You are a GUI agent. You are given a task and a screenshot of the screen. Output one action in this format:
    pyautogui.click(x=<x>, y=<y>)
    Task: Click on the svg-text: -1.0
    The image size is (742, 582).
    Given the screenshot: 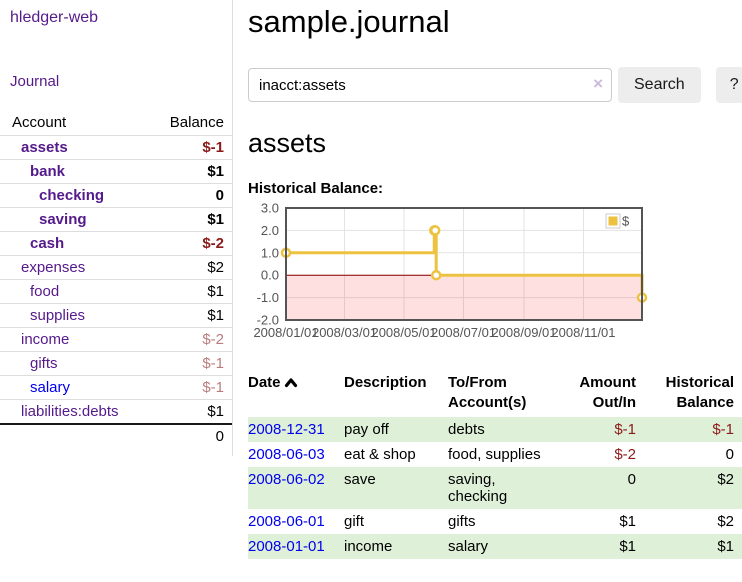 What is the action you would take?
    pyautogui.click(x=268, y=297)
    